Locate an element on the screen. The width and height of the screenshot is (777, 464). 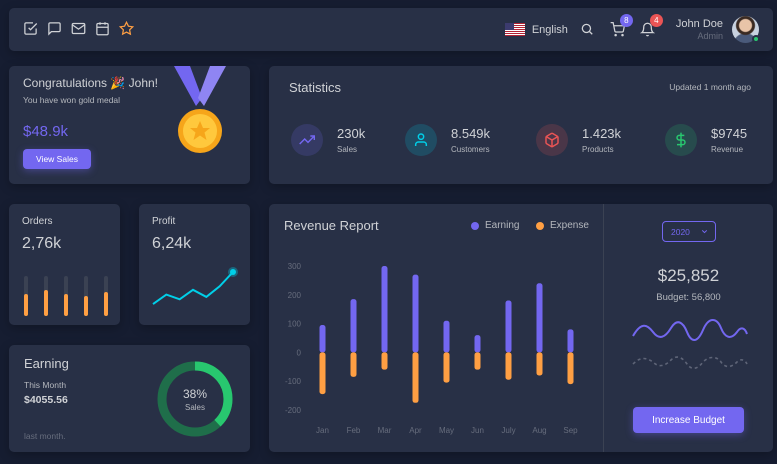
y-tick-label: 0 is located at coordinates (299, 352).